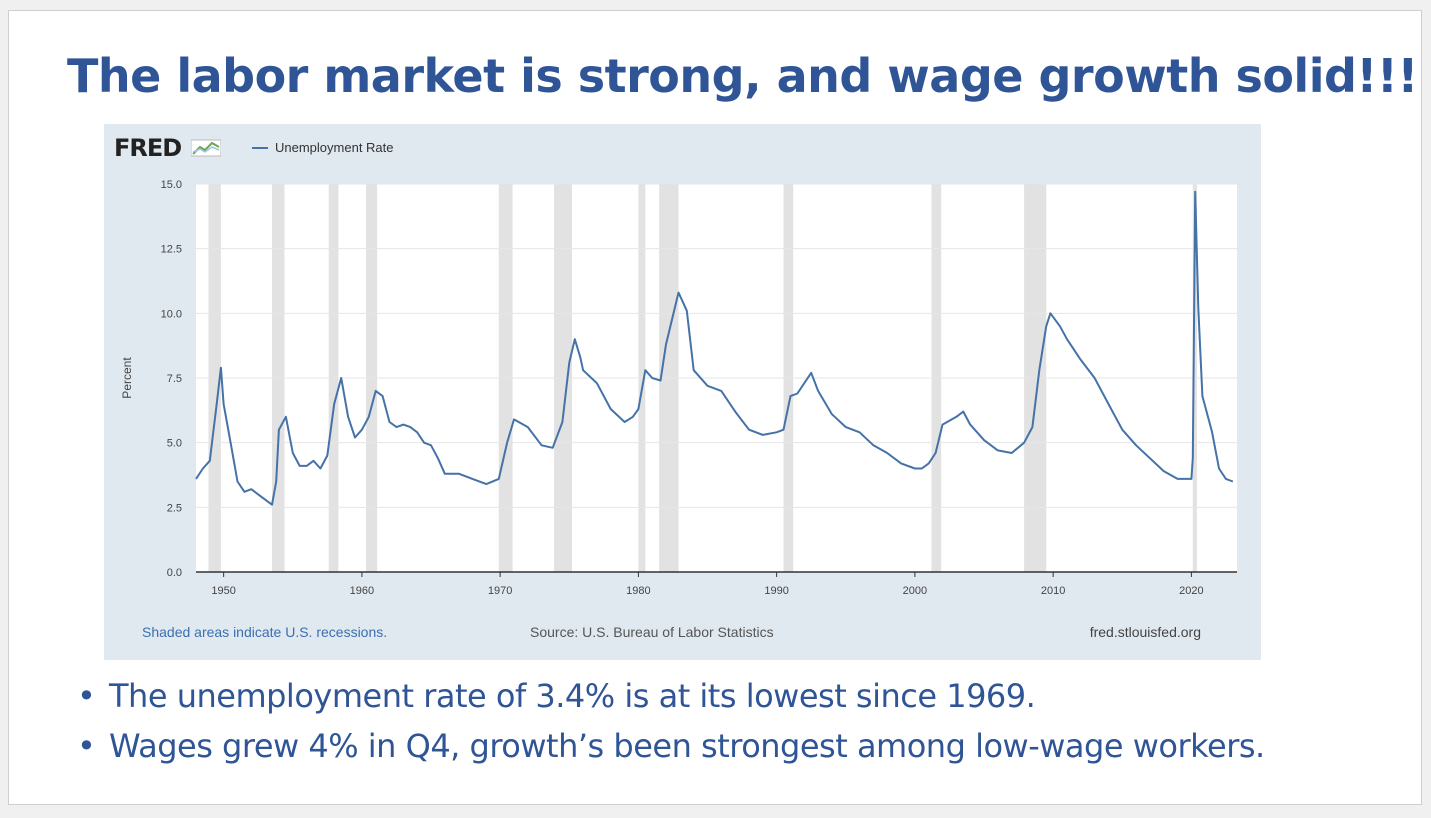 This screenshot has width=1431, height=818. What do you see at coordinates (638, 591) in the screenshot?
I see `x-tick-label: 1980` at bounding box center [638, 591].